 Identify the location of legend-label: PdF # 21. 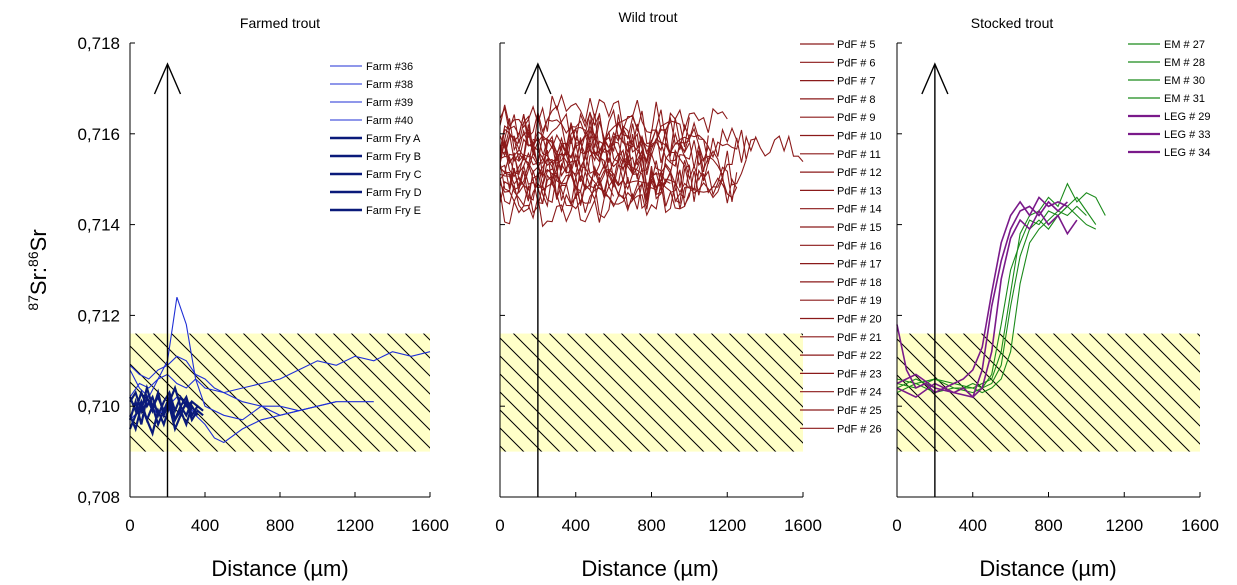
(859, 338).